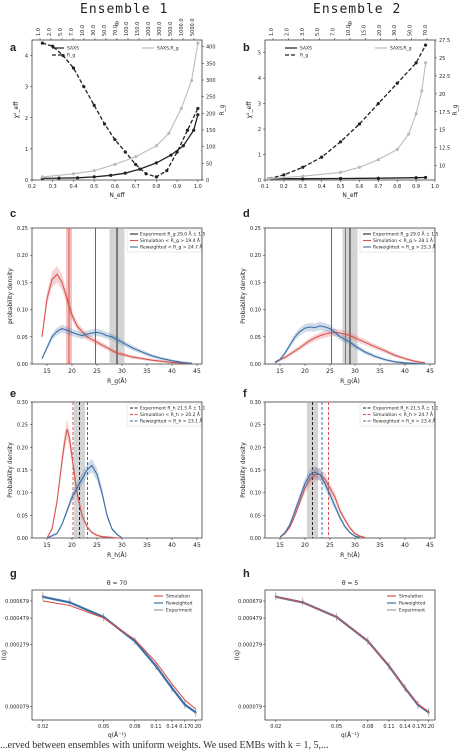 The image size is (474, 753). Describe the element at coordinates (349, 30) in the screenshot. I see `theta-tick-label-b: 10.0` at that location.